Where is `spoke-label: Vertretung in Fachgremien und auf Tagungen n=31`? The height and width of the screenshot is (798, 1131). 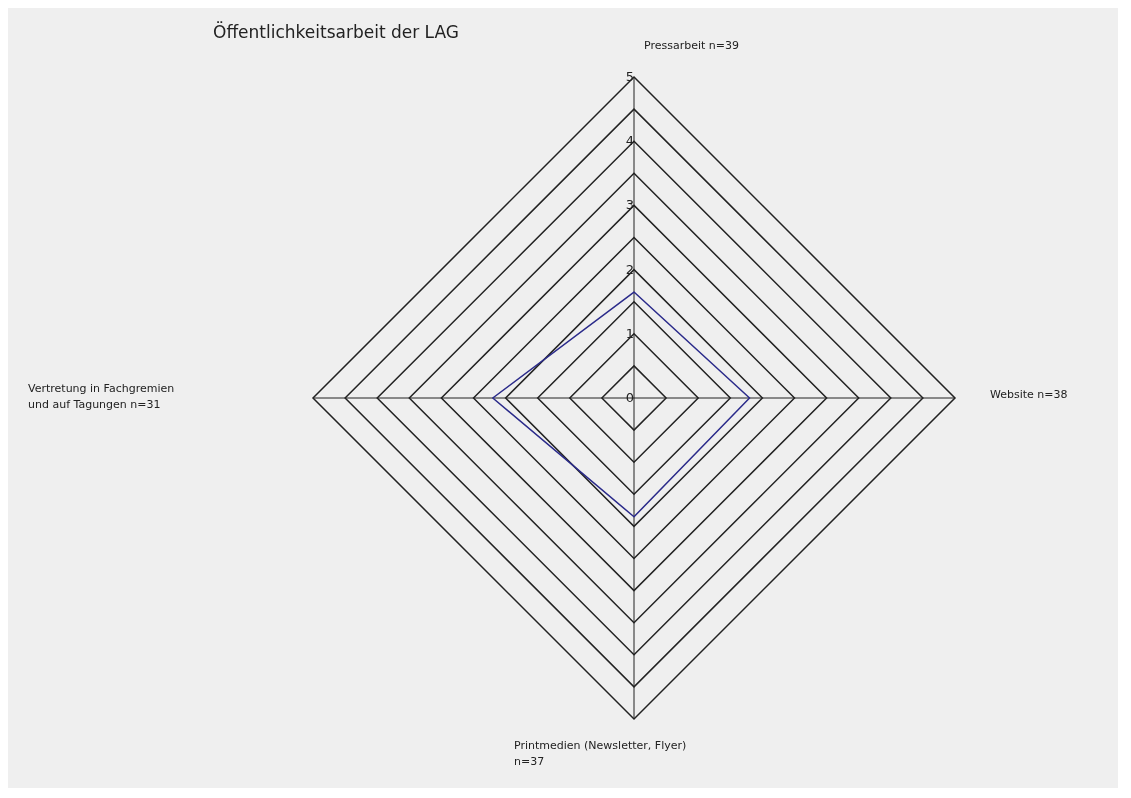
spoke-label: Vertretung in Fachgremien und auf Tagungen n=31 is located at coordinates (101, 396).